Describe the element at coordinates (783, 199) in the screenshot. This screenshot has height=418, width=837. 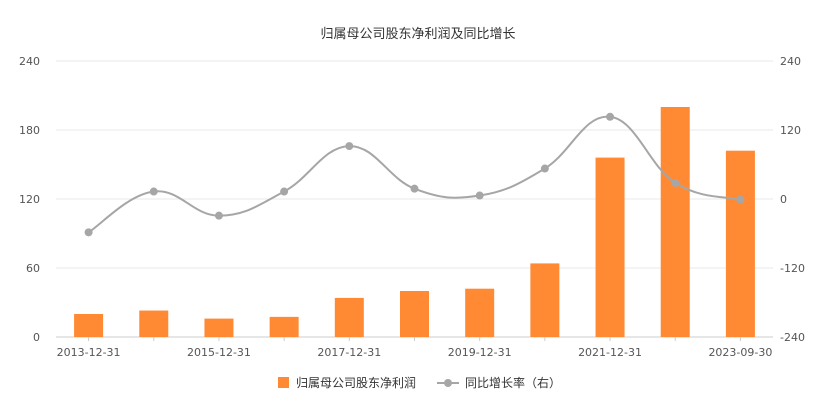
I see `right-tick-label: 0` at that location.